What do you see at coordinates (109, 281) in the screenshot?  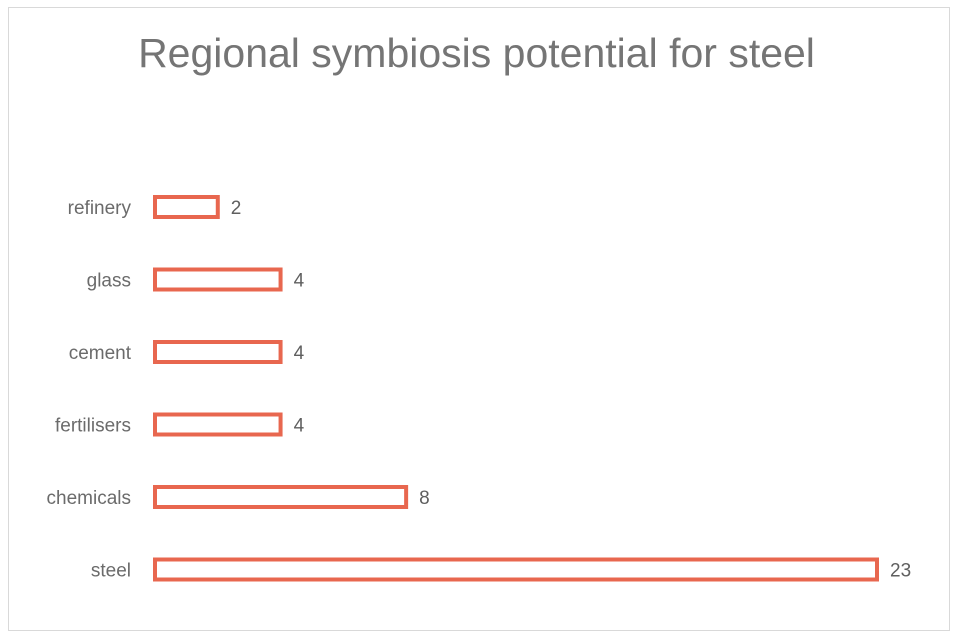 I see `category-label-glass: glass` at bounding box center [109, 281].